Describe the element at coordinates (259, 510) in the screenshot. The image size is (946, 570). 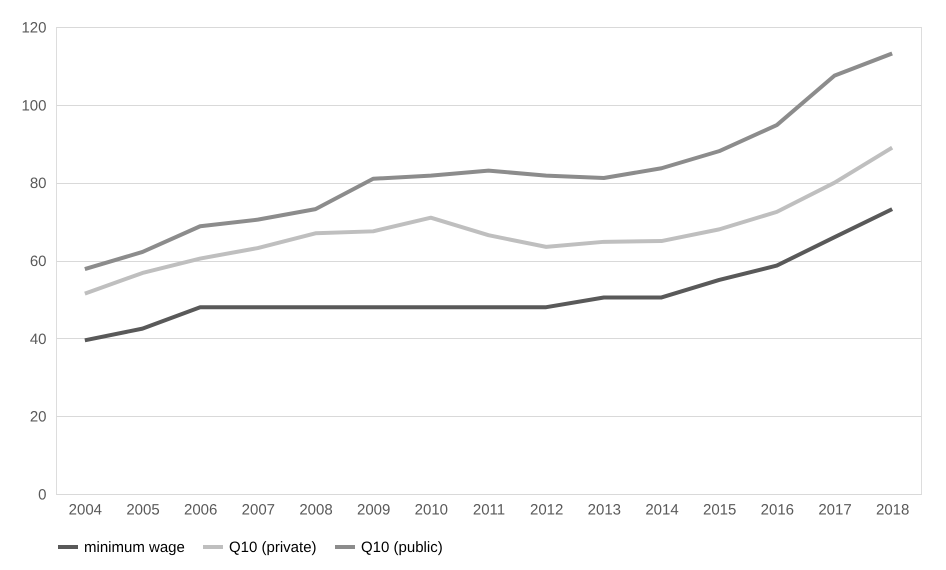
I see `x-tick-label: 2007` at that location.